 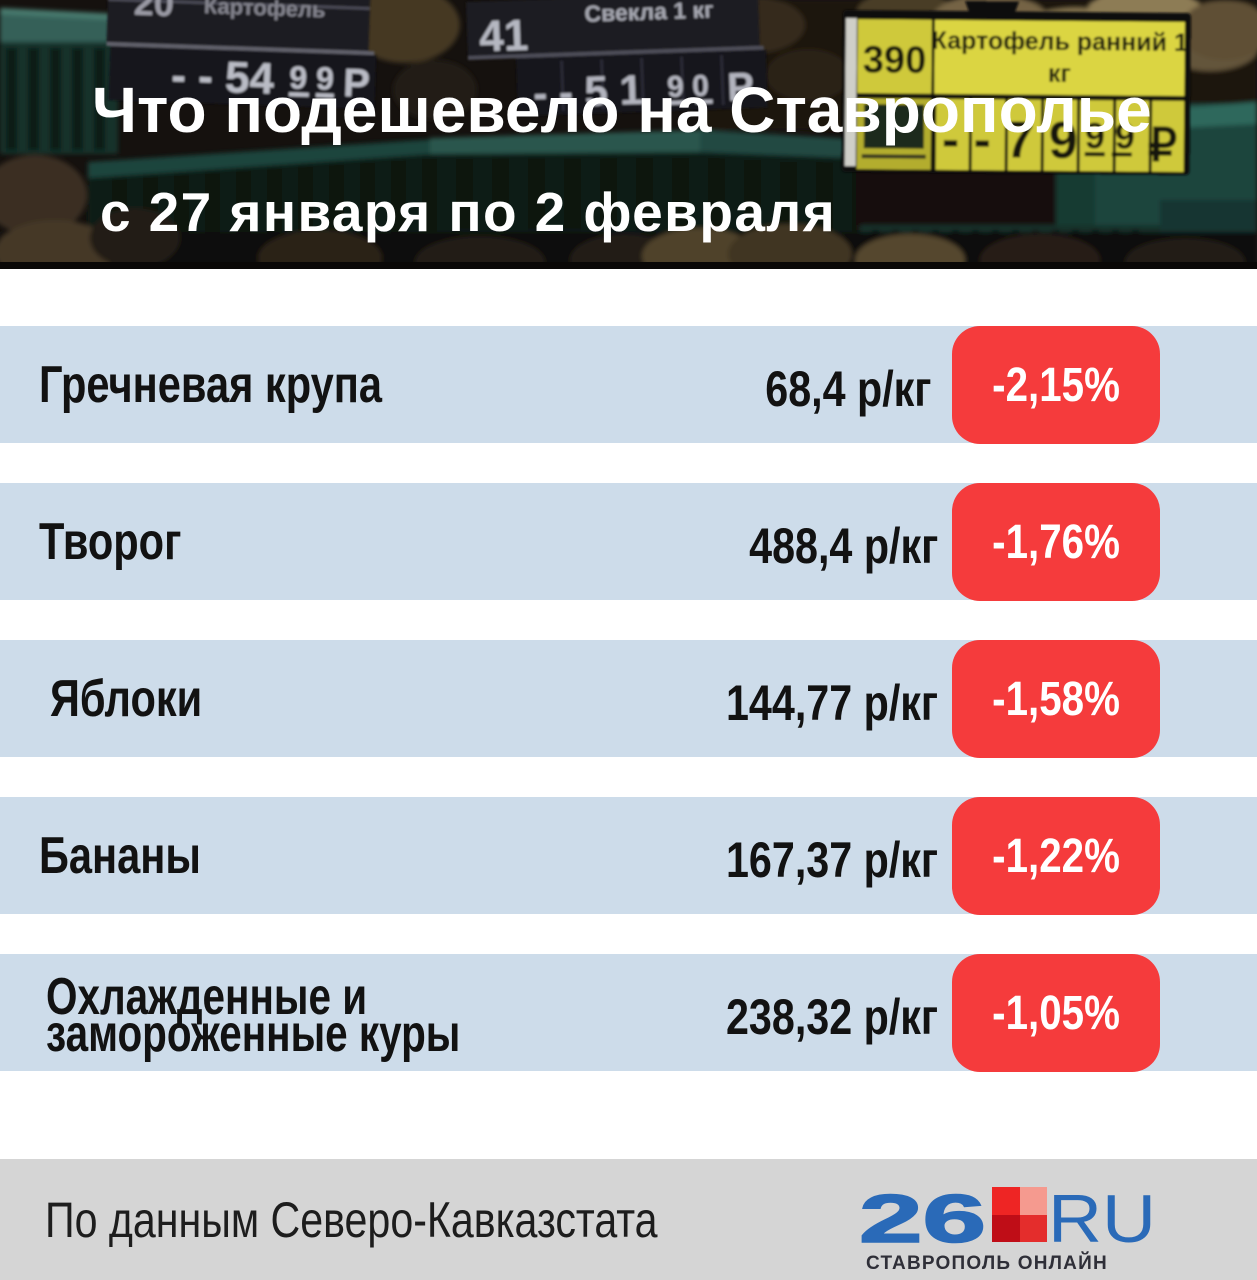 I want to click on svg-text: 390, so click(x=895, y=60).